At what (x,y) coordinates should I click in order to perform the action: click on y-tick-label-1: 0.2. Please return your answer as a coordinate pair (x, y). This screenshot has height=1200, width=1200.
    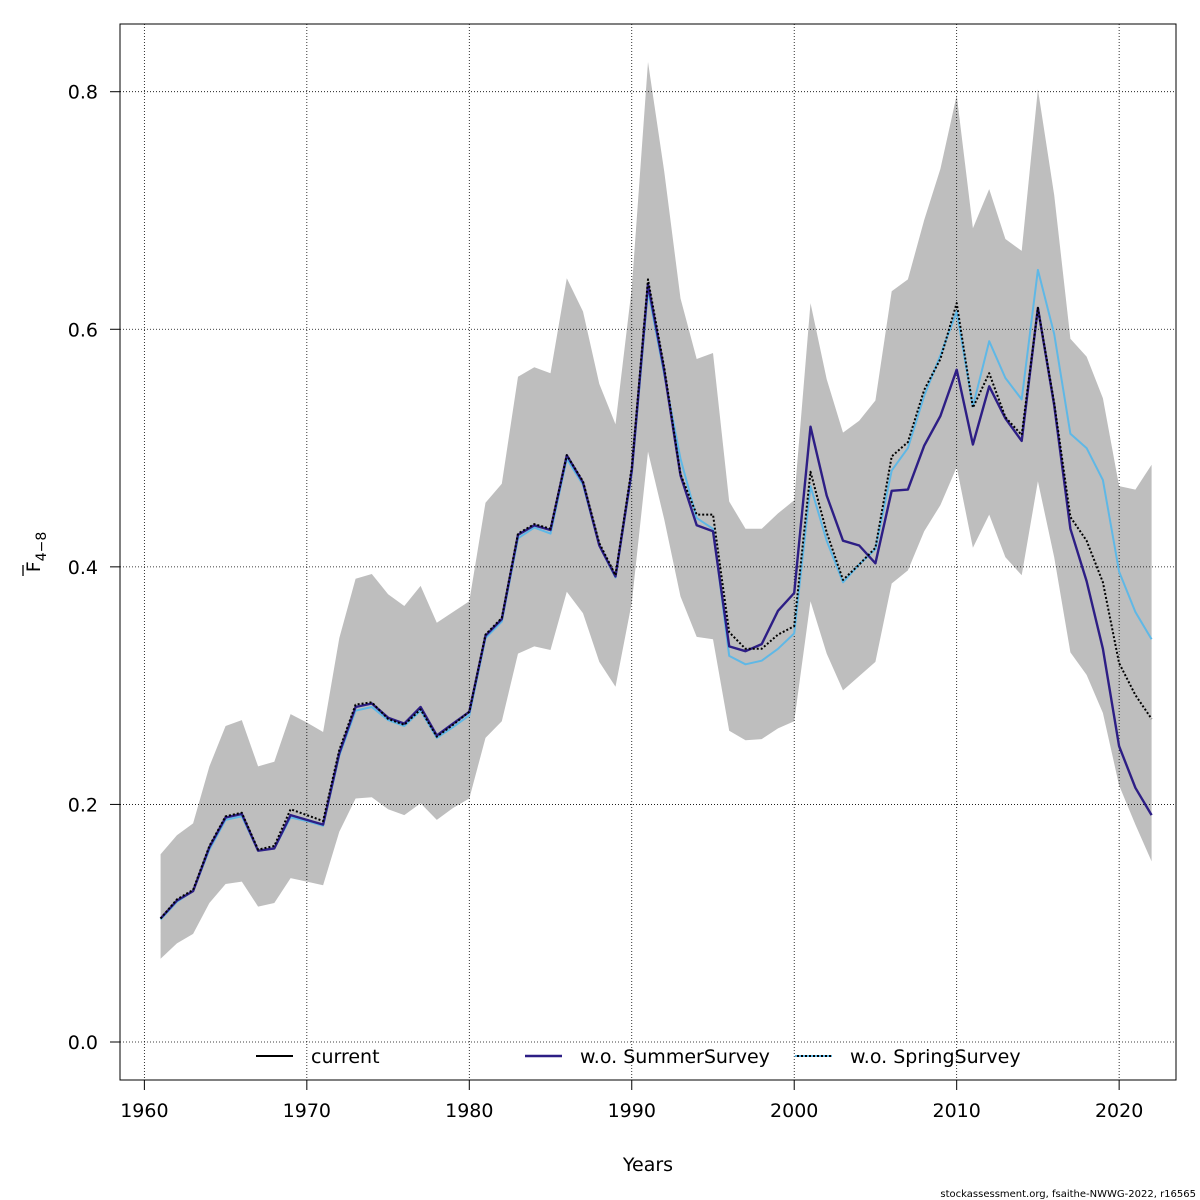
    Looking at the image, I should click on (83, 805).